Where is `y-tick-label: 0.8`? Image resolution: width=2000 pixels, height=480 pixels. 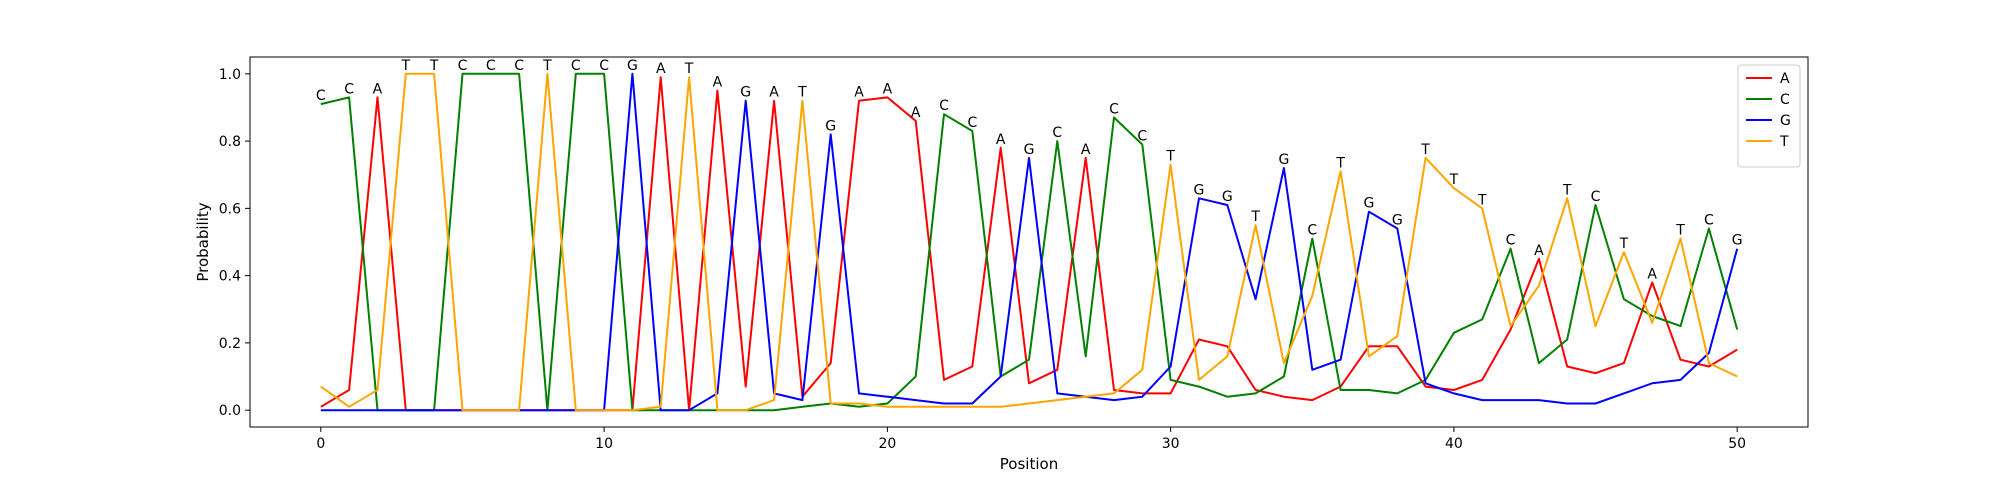
y-tick-label: 0.8 is located at coordinates (230, 142).